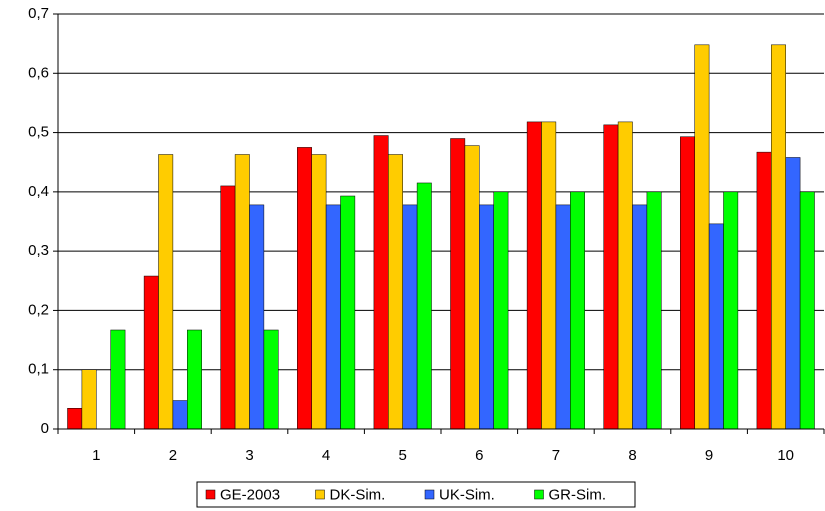 The width and height of the screenshot is (825, 511). I want to click on y-tick-label: 0,1, so click(38, 369).